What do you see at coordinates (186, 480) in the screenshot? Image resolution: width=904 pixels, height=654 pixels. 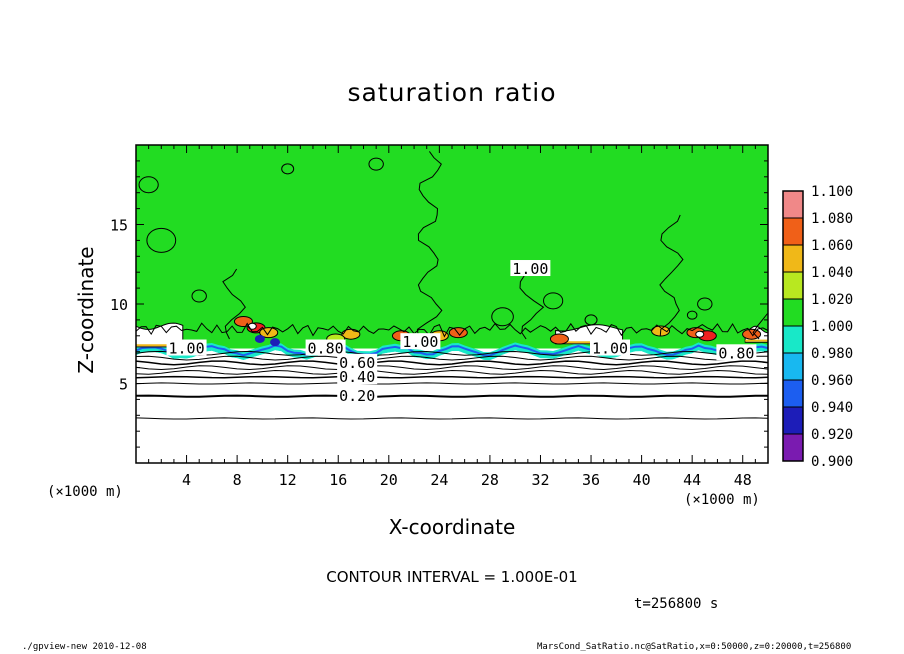 I see `x-tick-label: 4` at bounding box center [186, 480].